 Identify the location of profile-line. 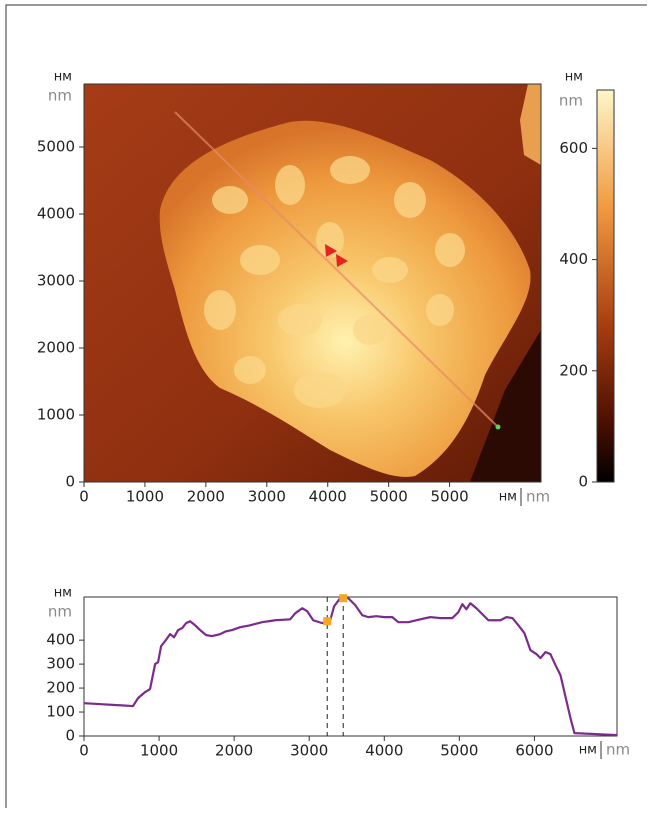
(350, 667).